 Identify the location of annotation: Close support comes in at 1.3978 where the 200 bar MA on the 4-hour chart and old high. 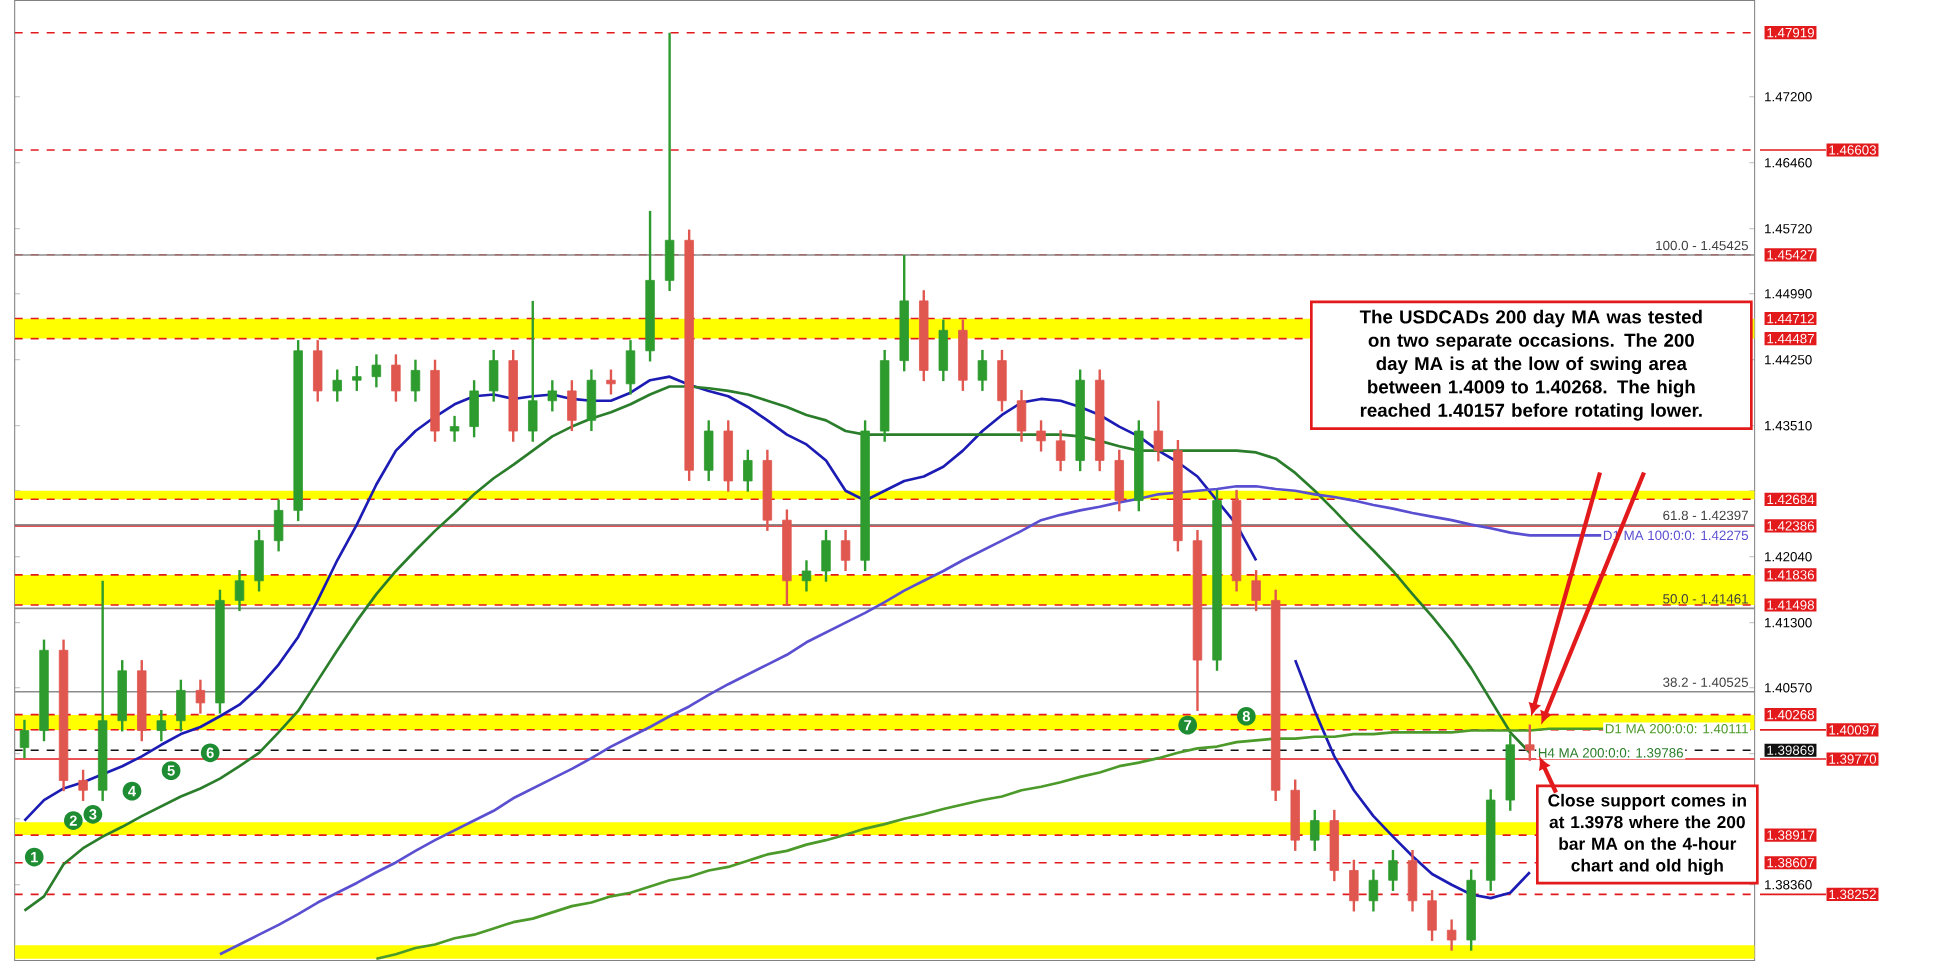
(1647, 835).